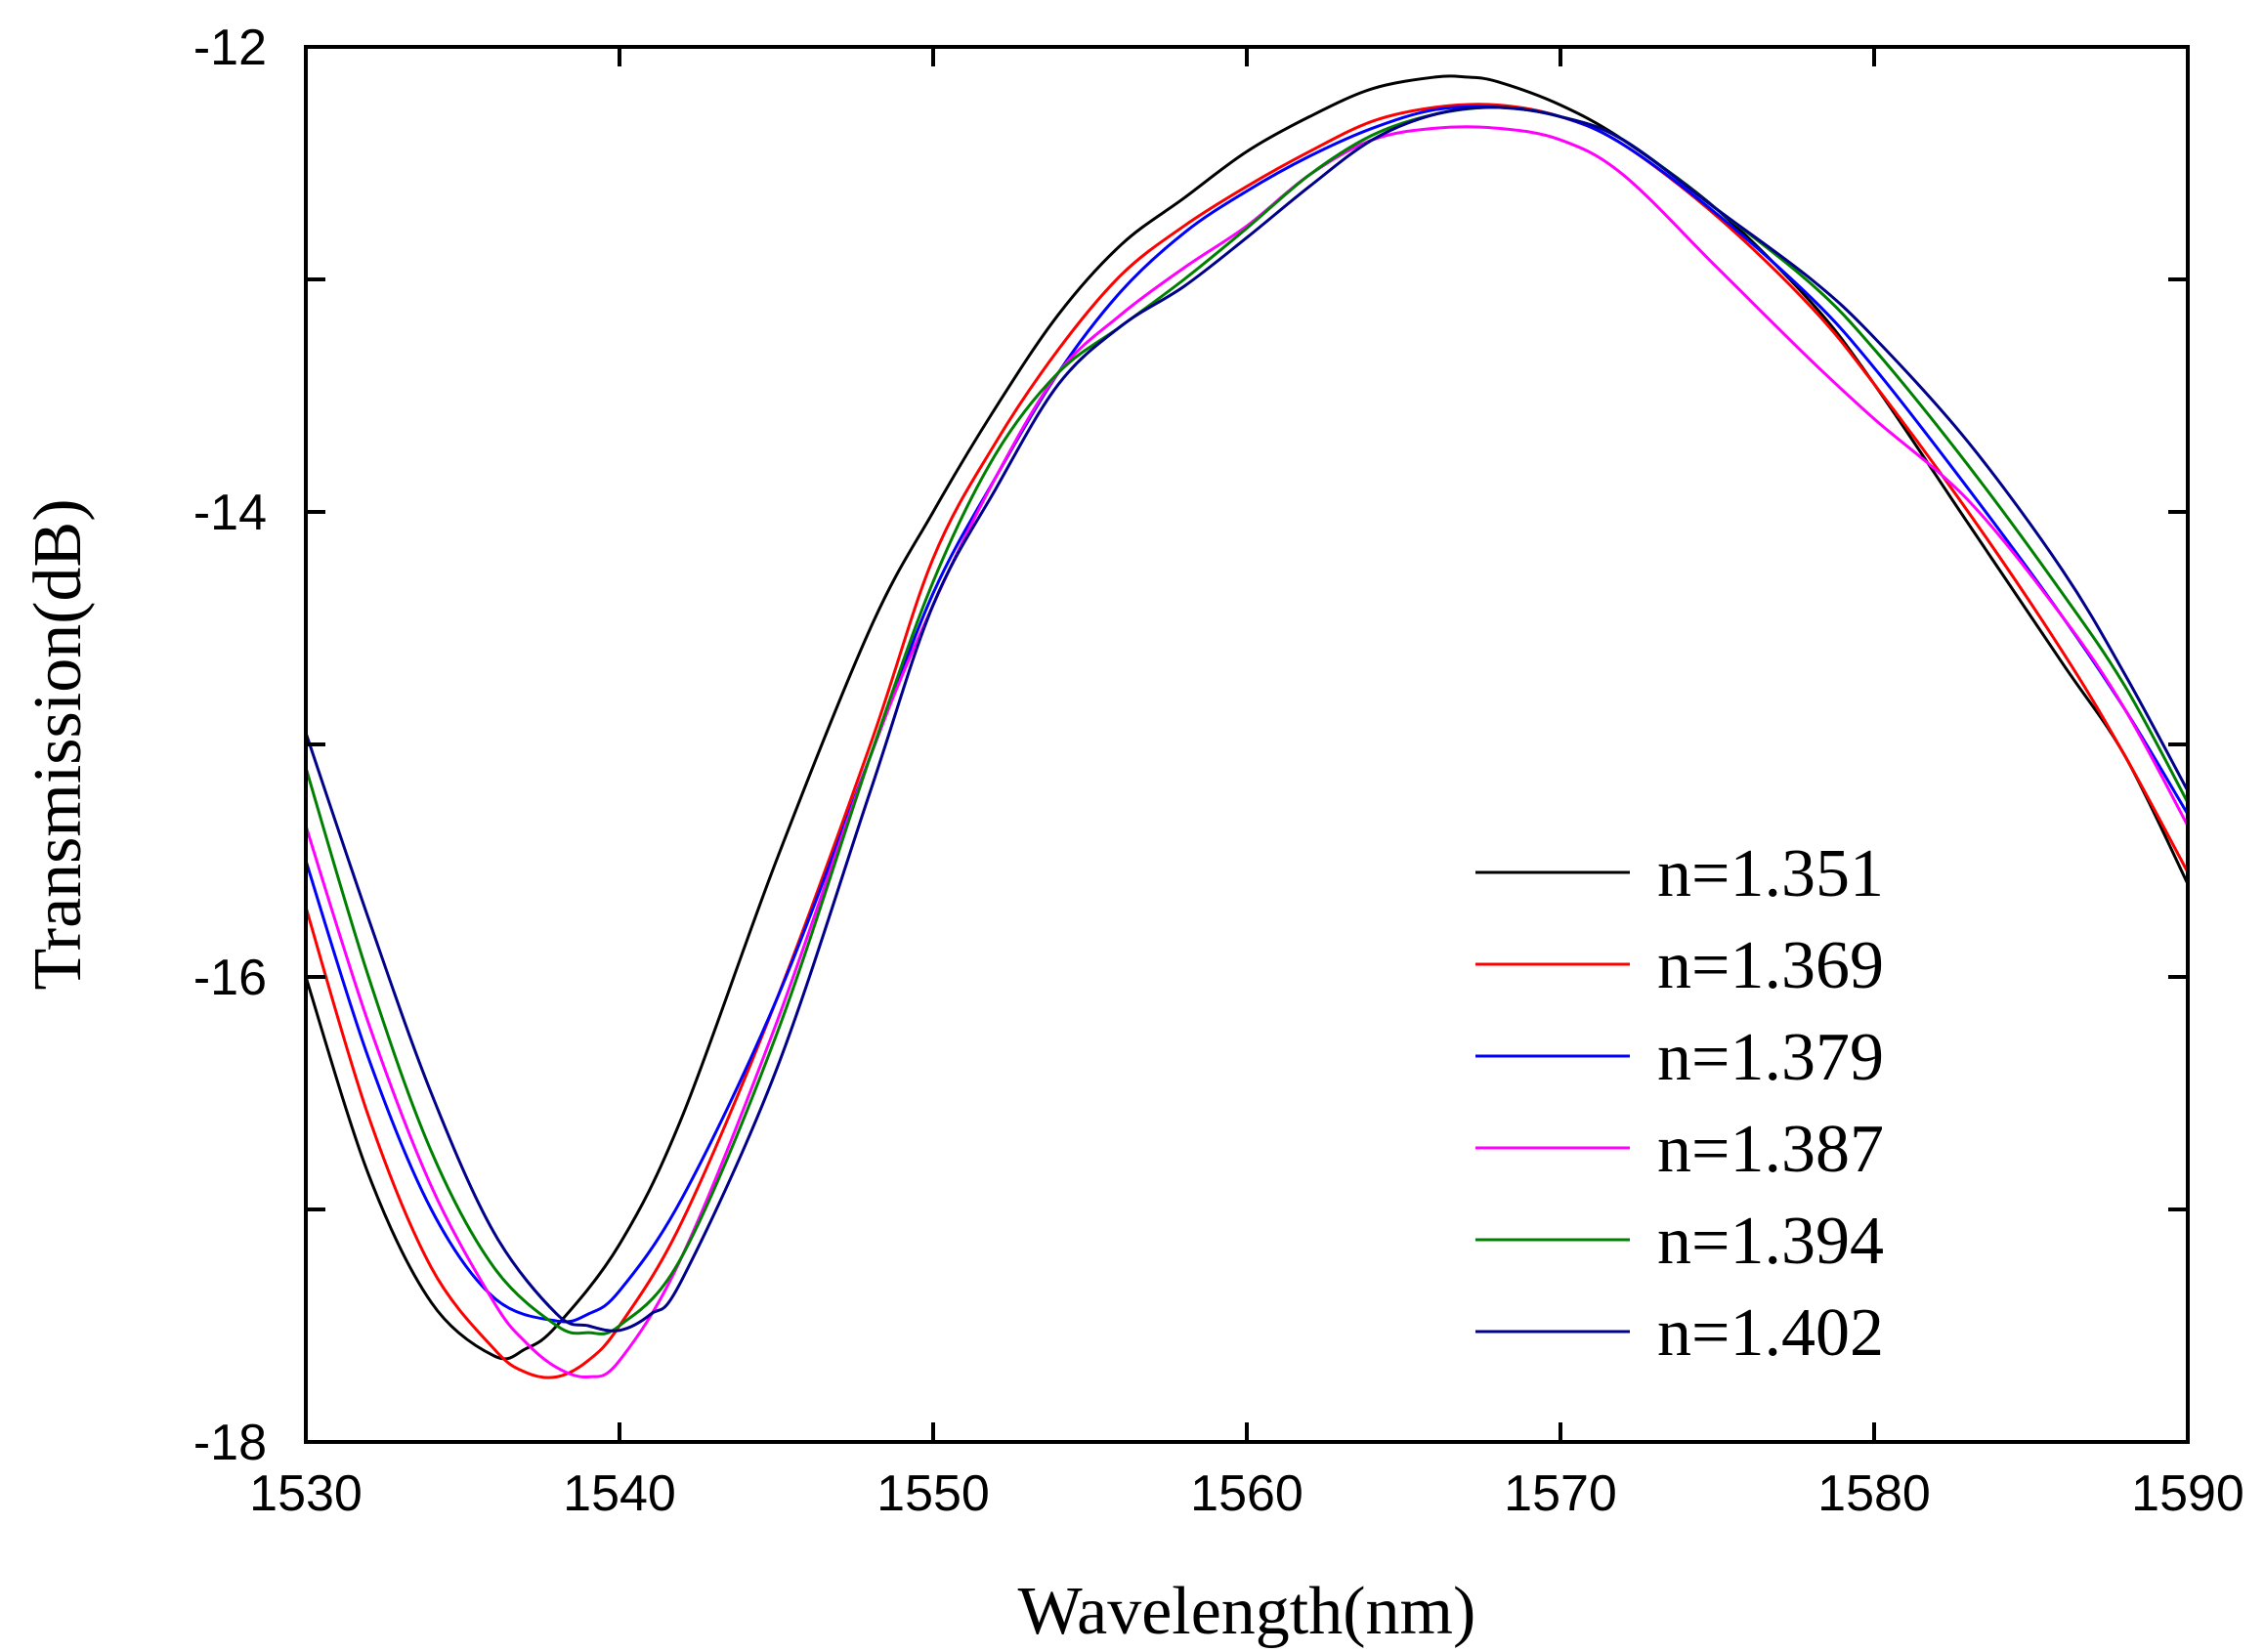  What do you see at coordinates (1770, 965) in the screenshot?
I see `legend-label-2: n=1.369` at bounding box center [1770, 965].